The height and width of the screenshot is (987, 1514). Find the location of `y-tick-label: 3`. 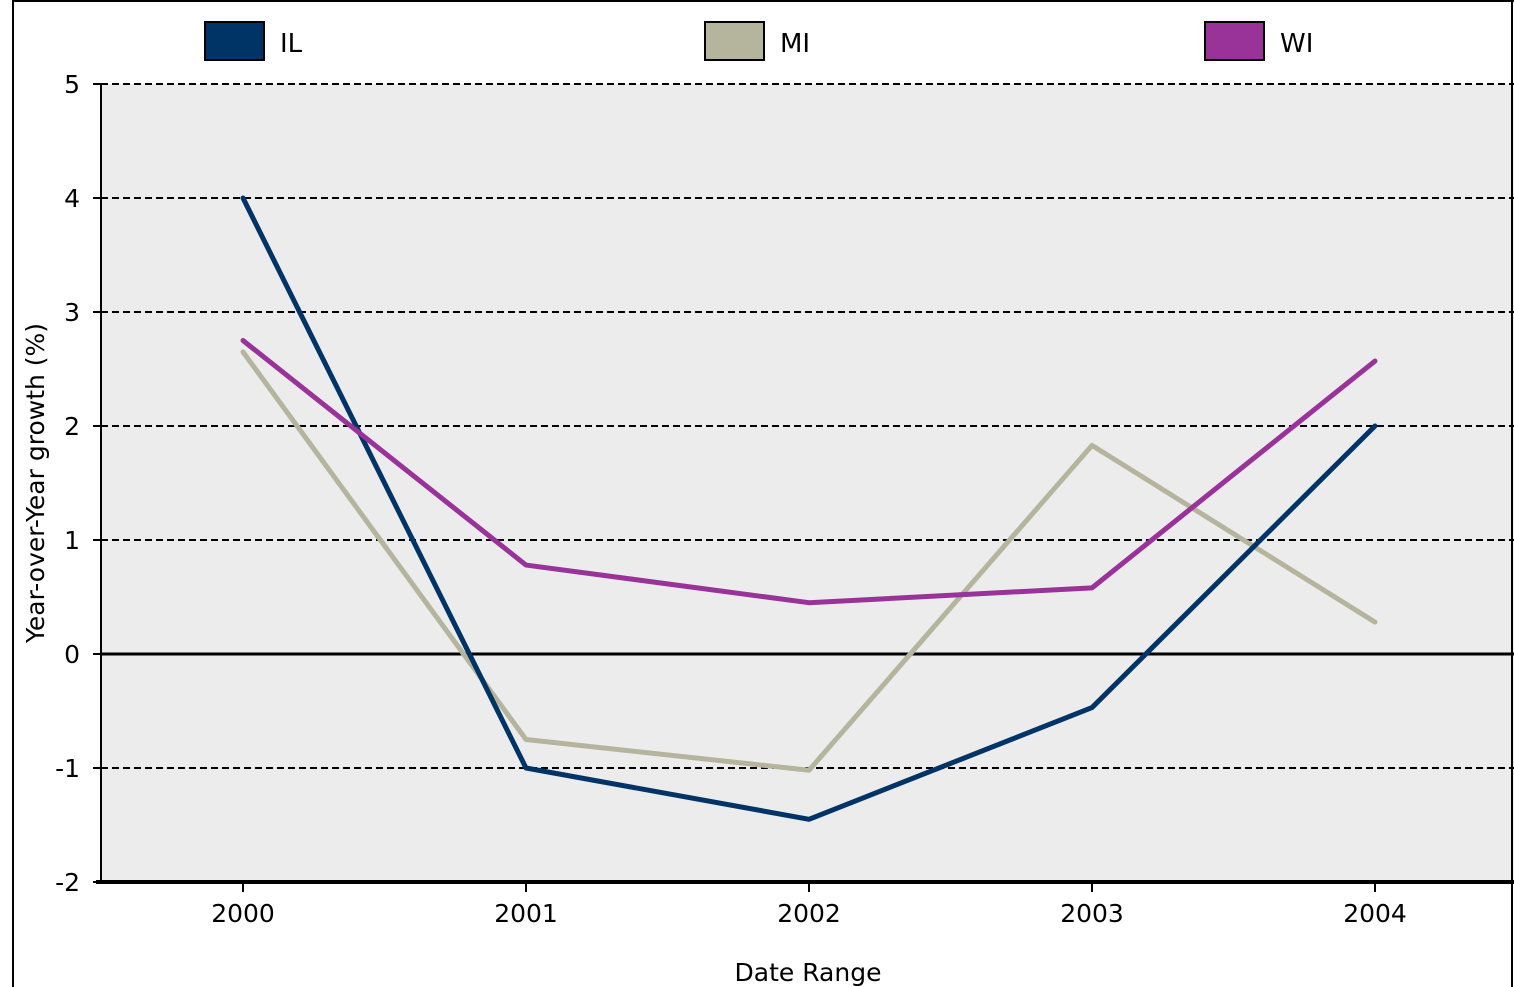

y-tick-label: 3 is located at coordinates (72, 312).